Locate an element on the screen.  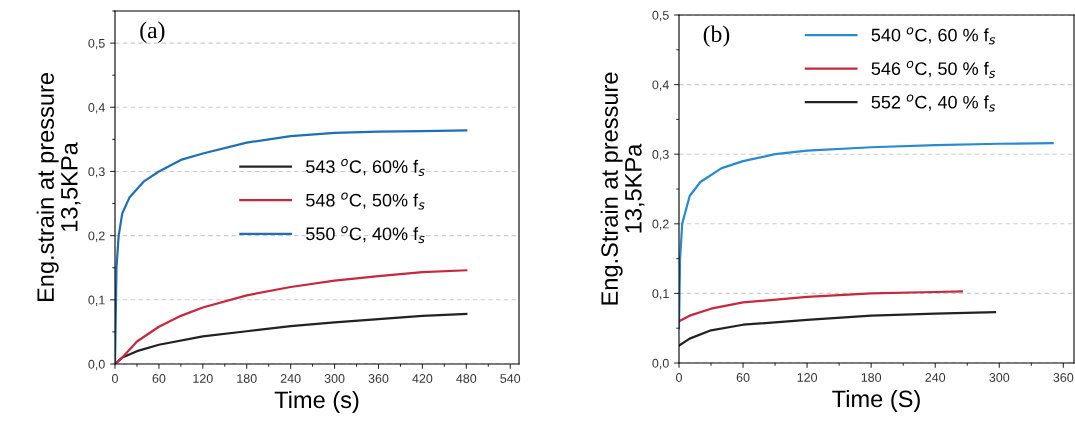
annotation: (a) is located at coordinates (152, 32).